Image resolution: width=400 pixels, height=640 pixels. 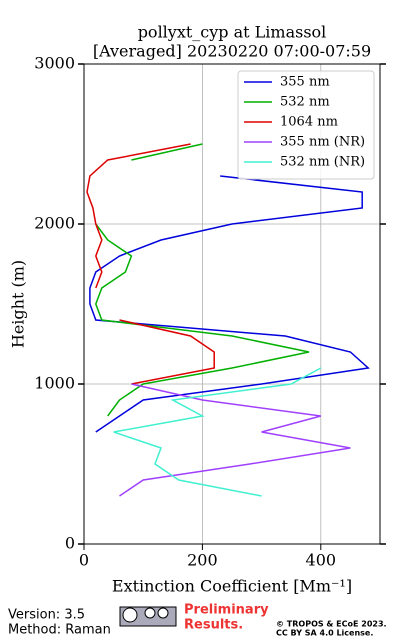 I want to click on y-tick-label: 0, so click(x=70, y=543).